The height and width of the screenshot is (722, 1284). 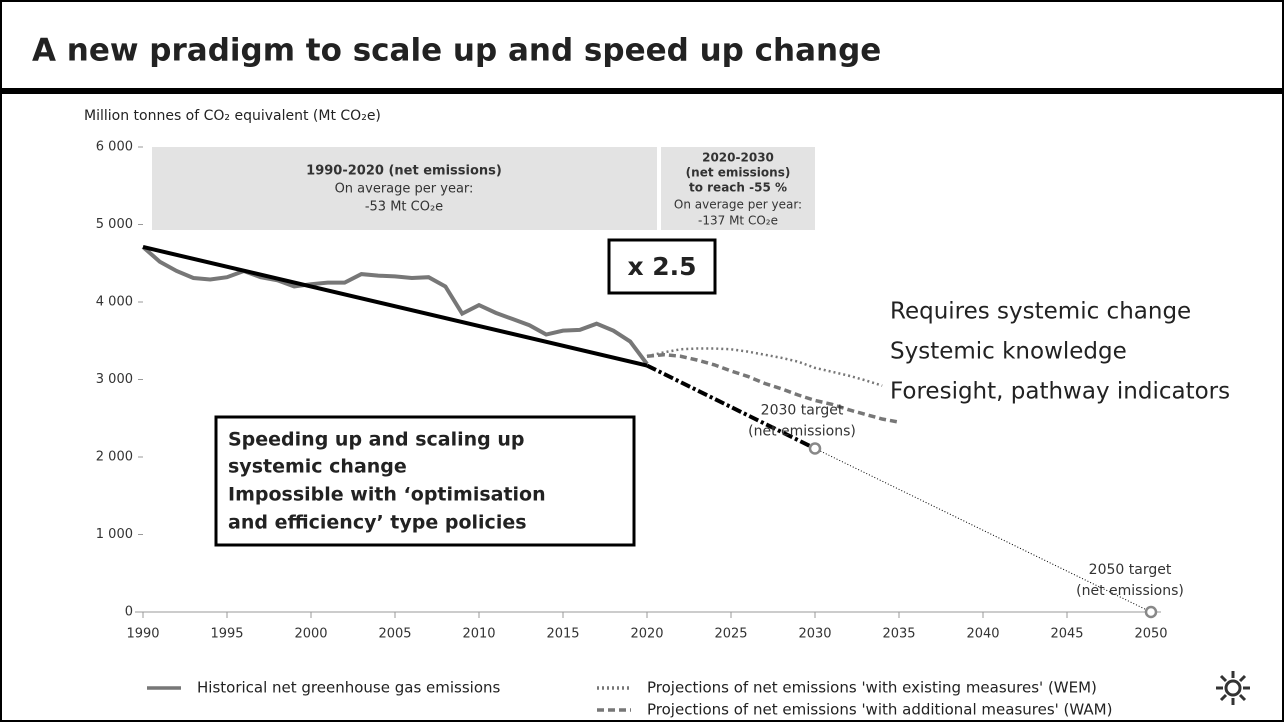 What do you see at coordinates (562, 634) in the screenshot?
I see `x-tick-label: 2015` at bounding box center [562, 634].